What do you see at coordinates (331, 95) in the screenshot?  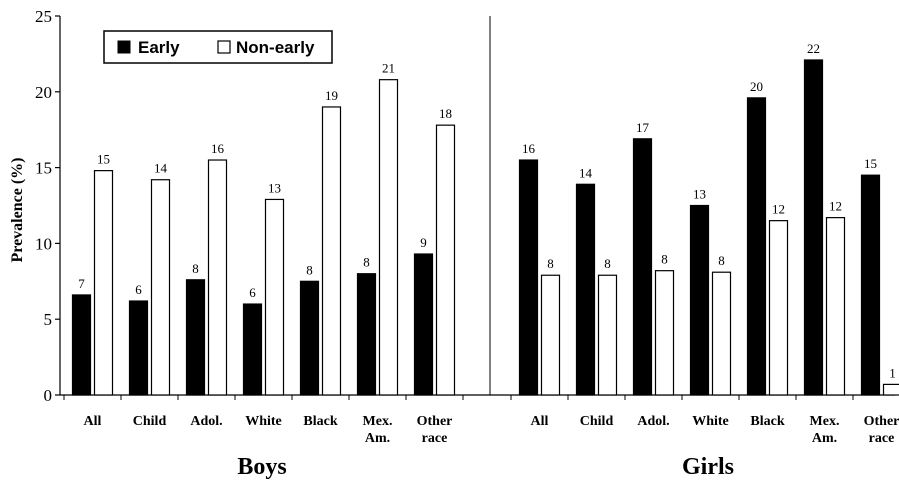 I see `data-label: 19` at bounding box center [331, 95].